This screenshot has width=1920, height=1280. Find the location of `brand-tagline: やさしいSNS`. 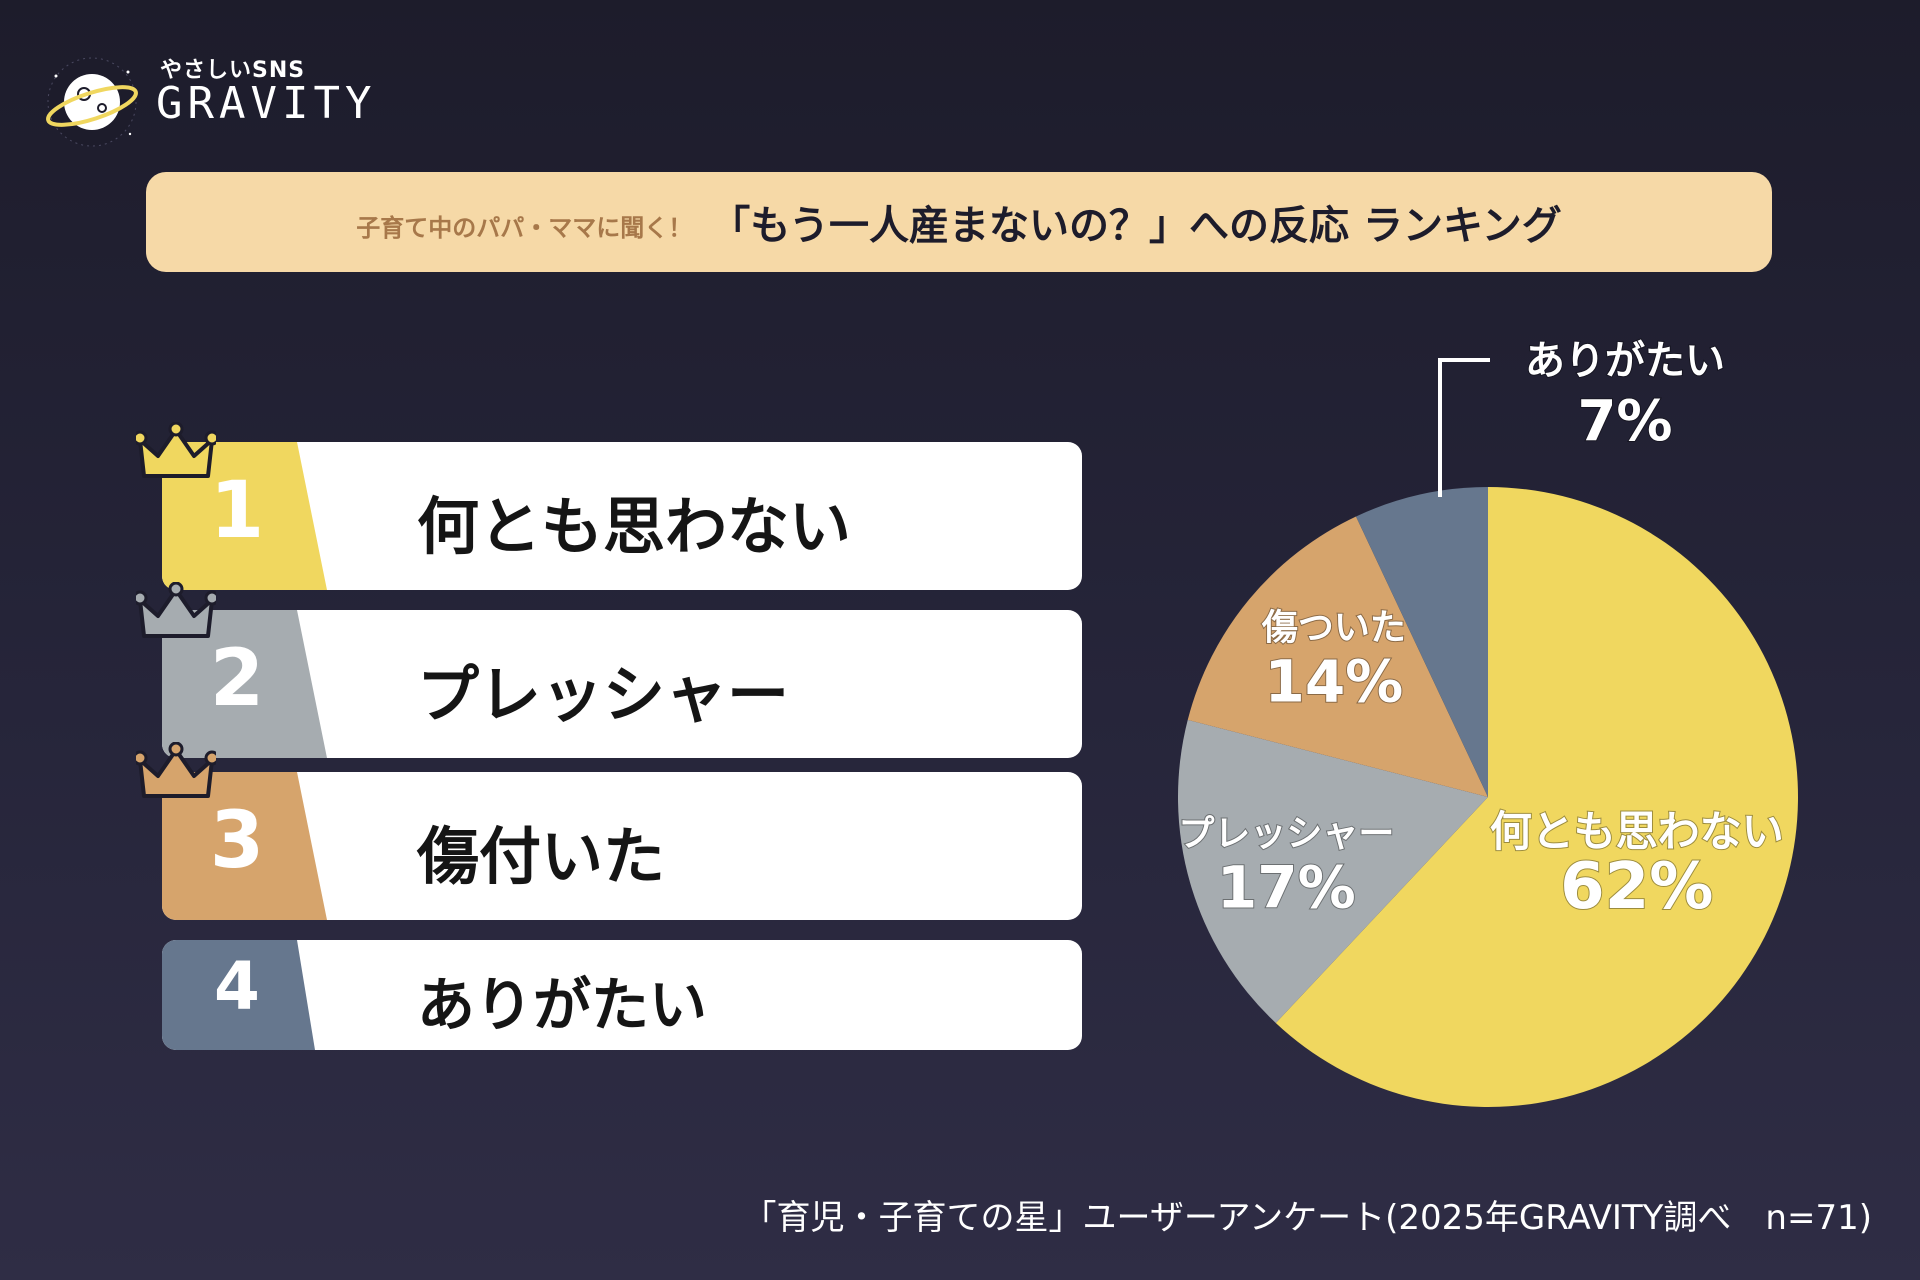

brand-tagline: やさしいSNS is located at coordinates (233, 70).